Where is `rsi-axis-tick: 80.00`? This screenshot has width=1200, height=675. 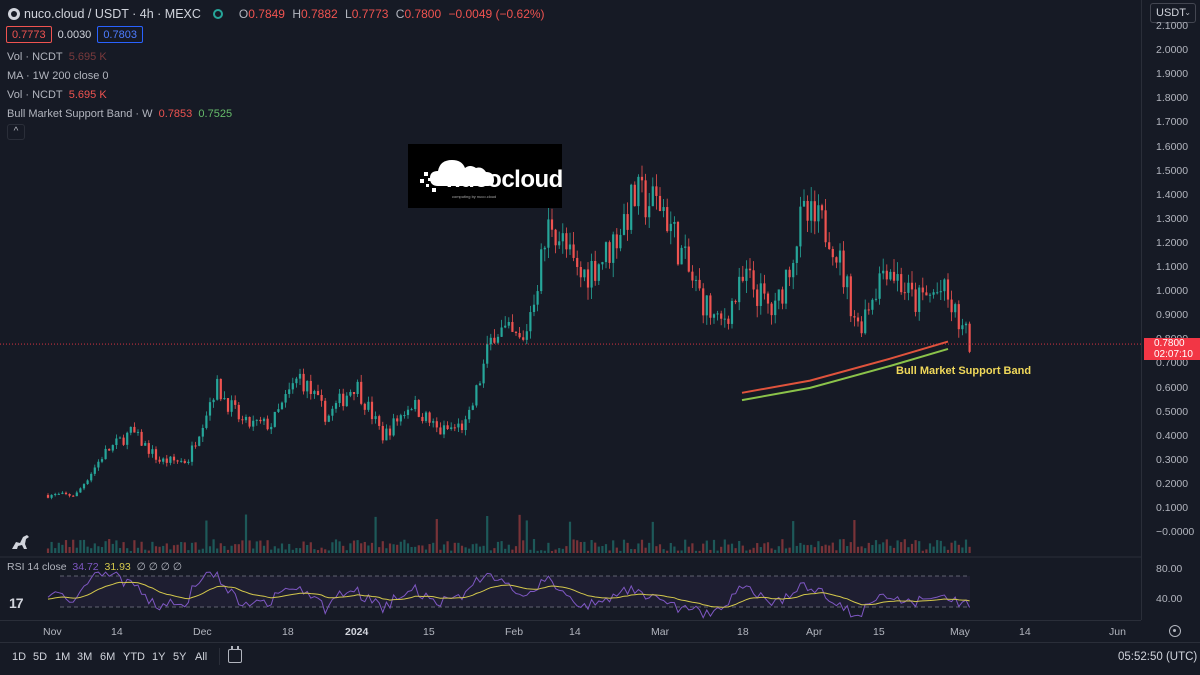 rsi-axis-tick: 80.00 is located at coordinates (1169, 569).